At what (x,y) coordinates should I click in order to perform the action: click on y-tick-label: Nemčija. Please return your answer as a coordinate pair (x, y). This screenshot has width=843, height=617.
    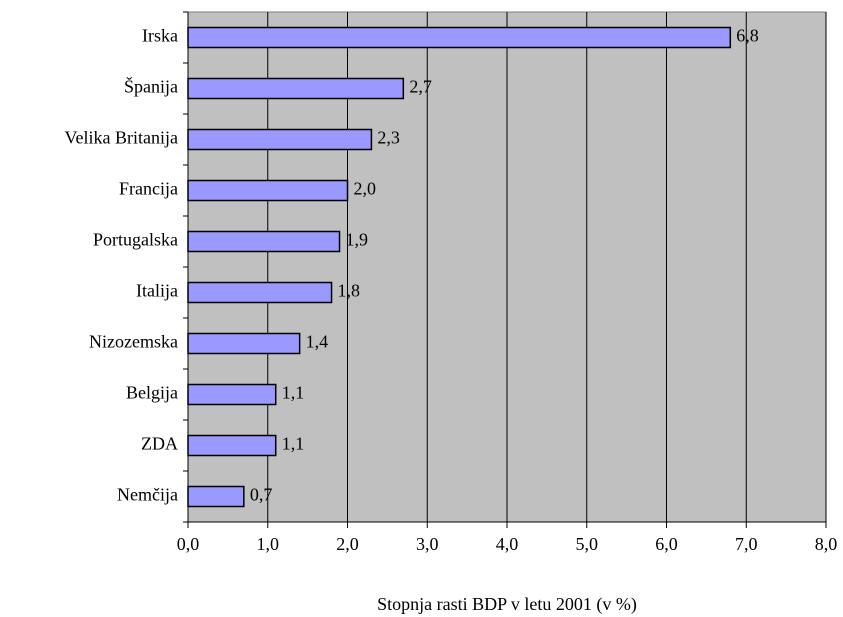
    Looking at the image, I should click on (147, 495).